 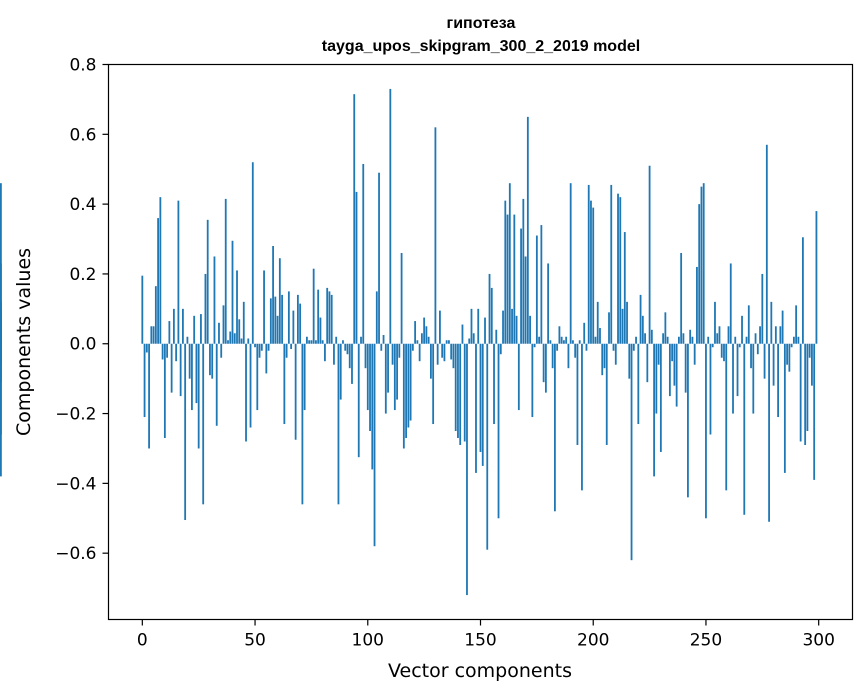 What do you see at coordinates (480, 671) in the screenshot?
I see `x-axis-label: Vector components` at bounding box center [480, 671].